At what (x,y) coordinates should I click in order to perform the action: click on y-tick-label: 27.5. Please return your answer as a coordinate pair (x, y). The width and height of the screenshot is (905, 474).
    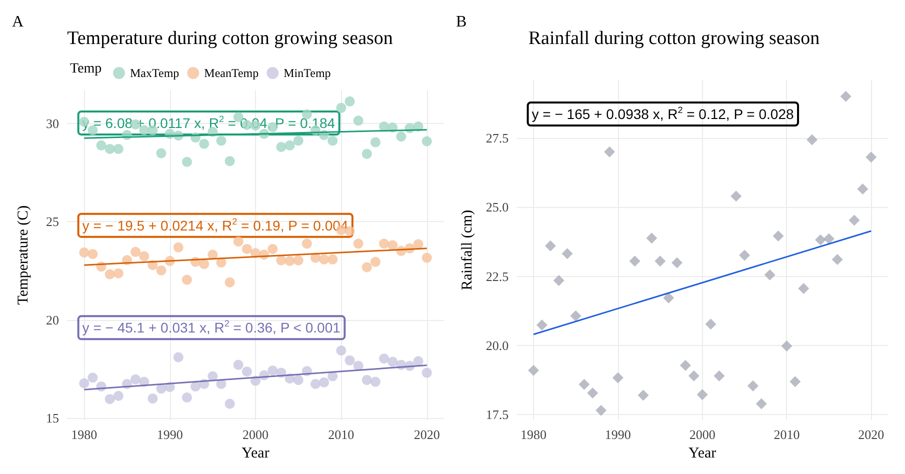
    Looking at the image, I should click on (497, 138).